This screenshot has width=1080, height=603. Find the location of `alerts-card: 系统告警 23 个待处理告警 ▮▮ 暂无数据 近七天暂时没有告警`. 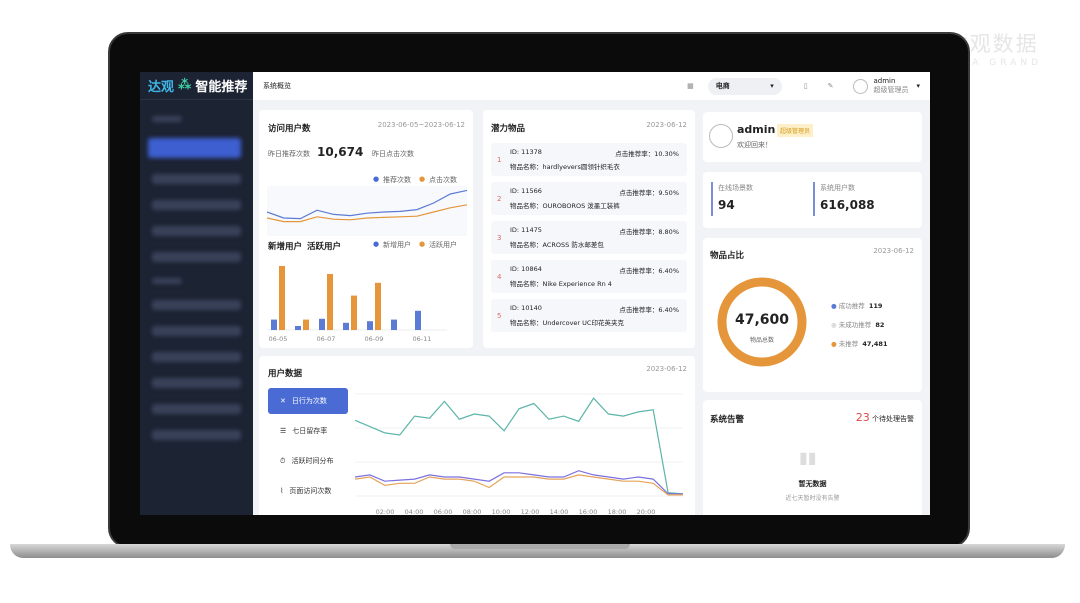

alerts-card: 系统告警 23 个待处理告警 ▮▮ 暂无数据 近七天暂时没有告警 is located at coordinates (812, 457).